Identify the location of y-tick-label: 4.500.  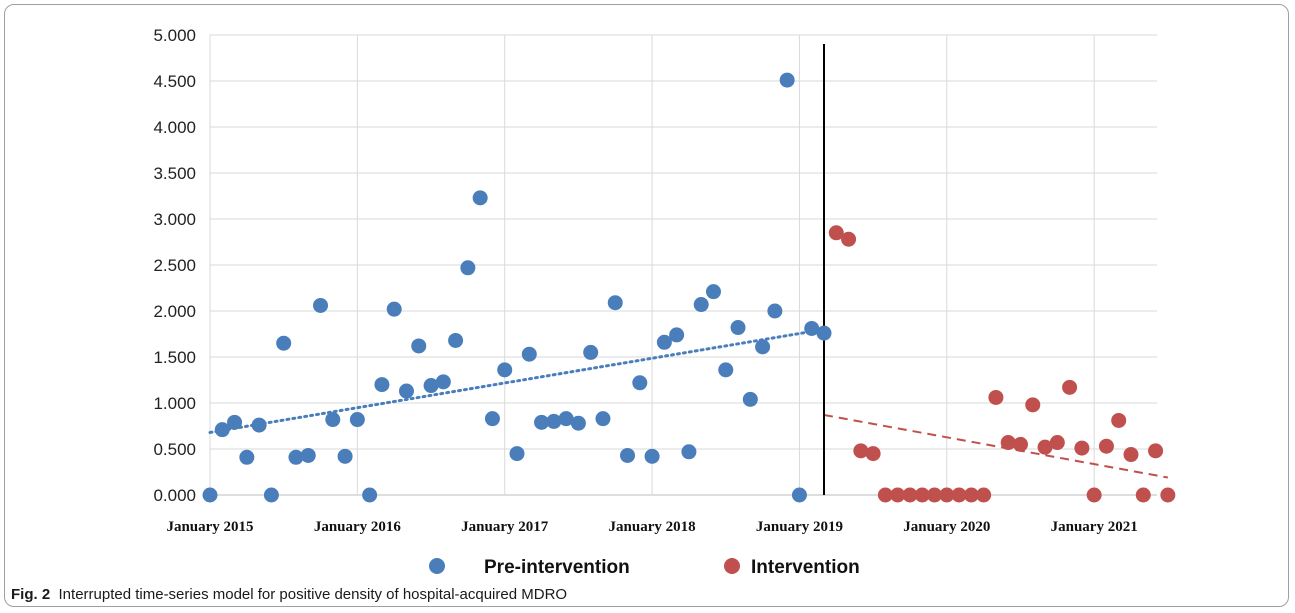
(174, 81).